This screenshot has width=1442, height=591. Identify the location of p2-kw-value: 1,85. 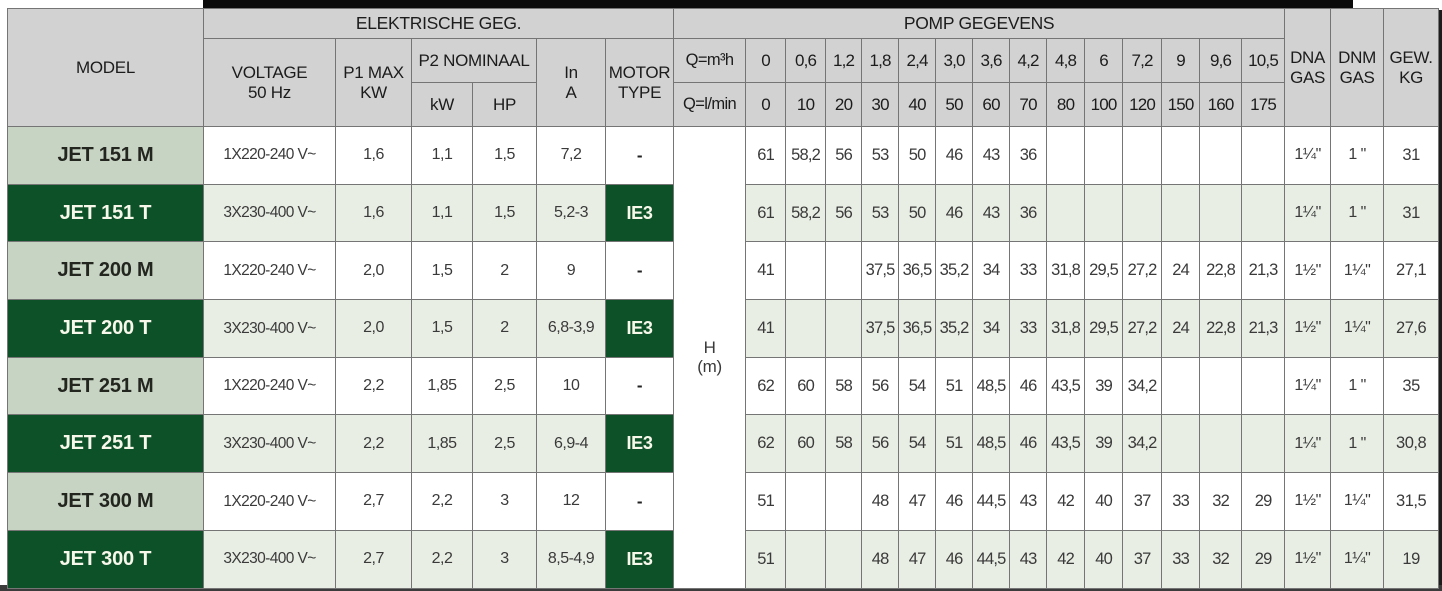
(442, 444).